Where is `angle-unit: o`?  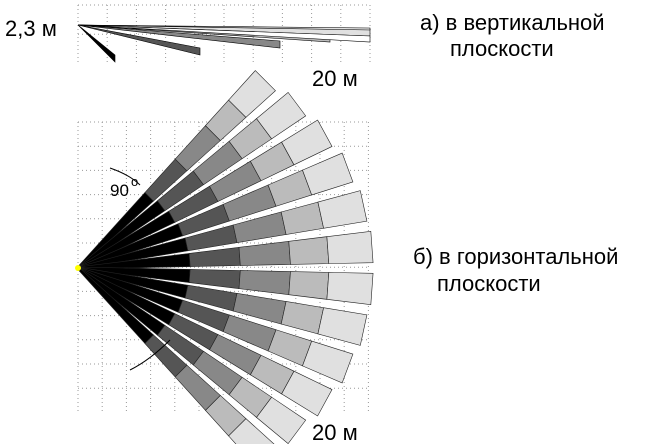
angle-unit: o is located at coordinates (134, 181).